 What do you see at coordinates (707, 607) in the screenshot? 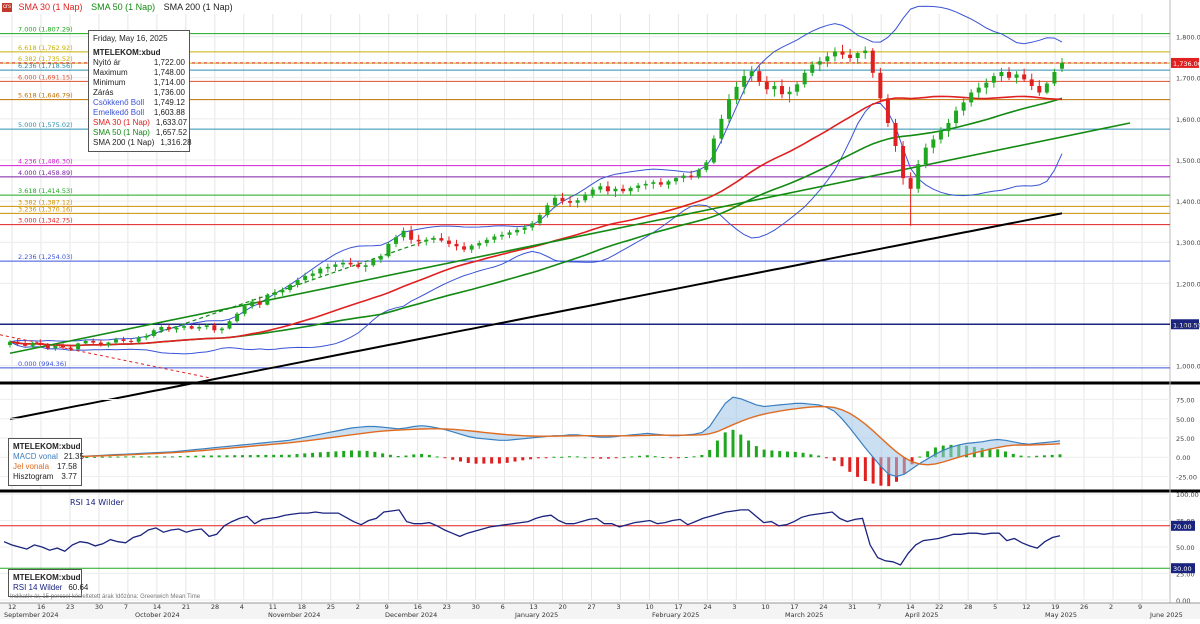
I see `time-axis-day-tick: 24` at bounding box center [707, 607].